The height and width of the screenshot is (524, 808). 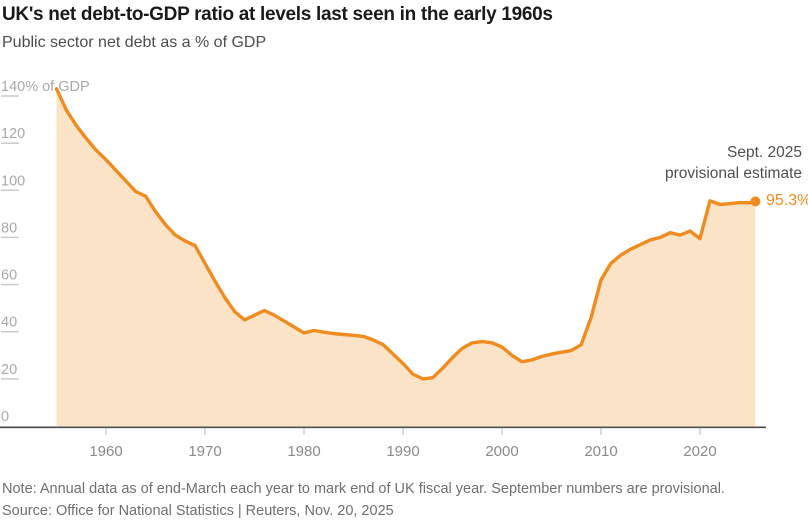 I want to click on x-axis-label: 1970, so click(x=204, y=451).